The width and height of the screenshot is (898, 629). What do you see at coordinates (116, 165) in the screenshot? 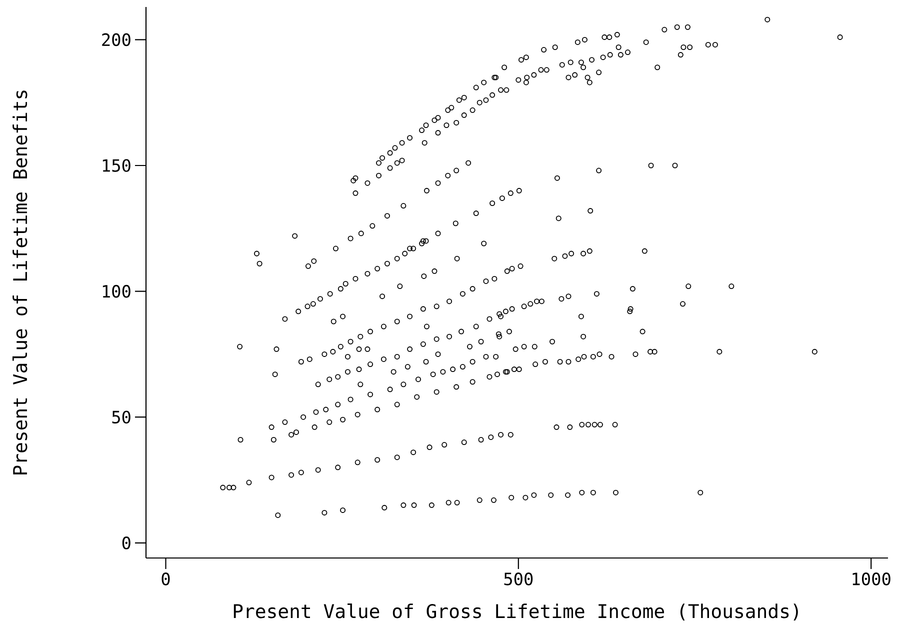
I see `y-tick-label: 150` at bounding box center [116, 165].